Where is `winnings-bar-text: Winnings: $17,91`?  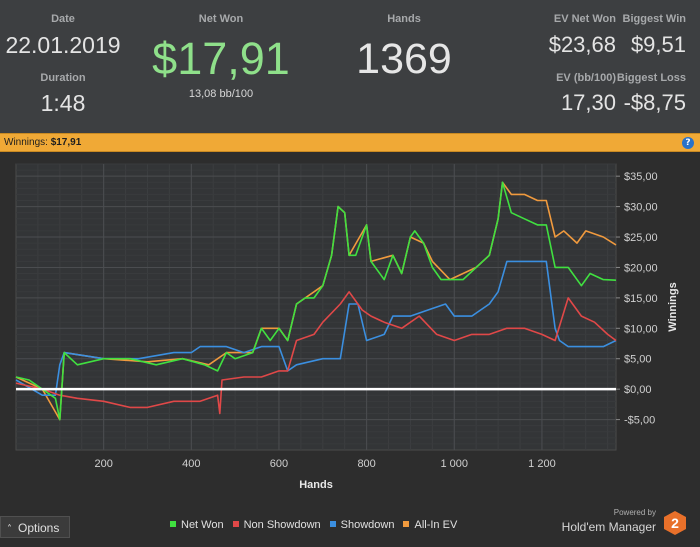 winnings-bar-text: Winnings: $17,91 is located at coordinates (42, 142).